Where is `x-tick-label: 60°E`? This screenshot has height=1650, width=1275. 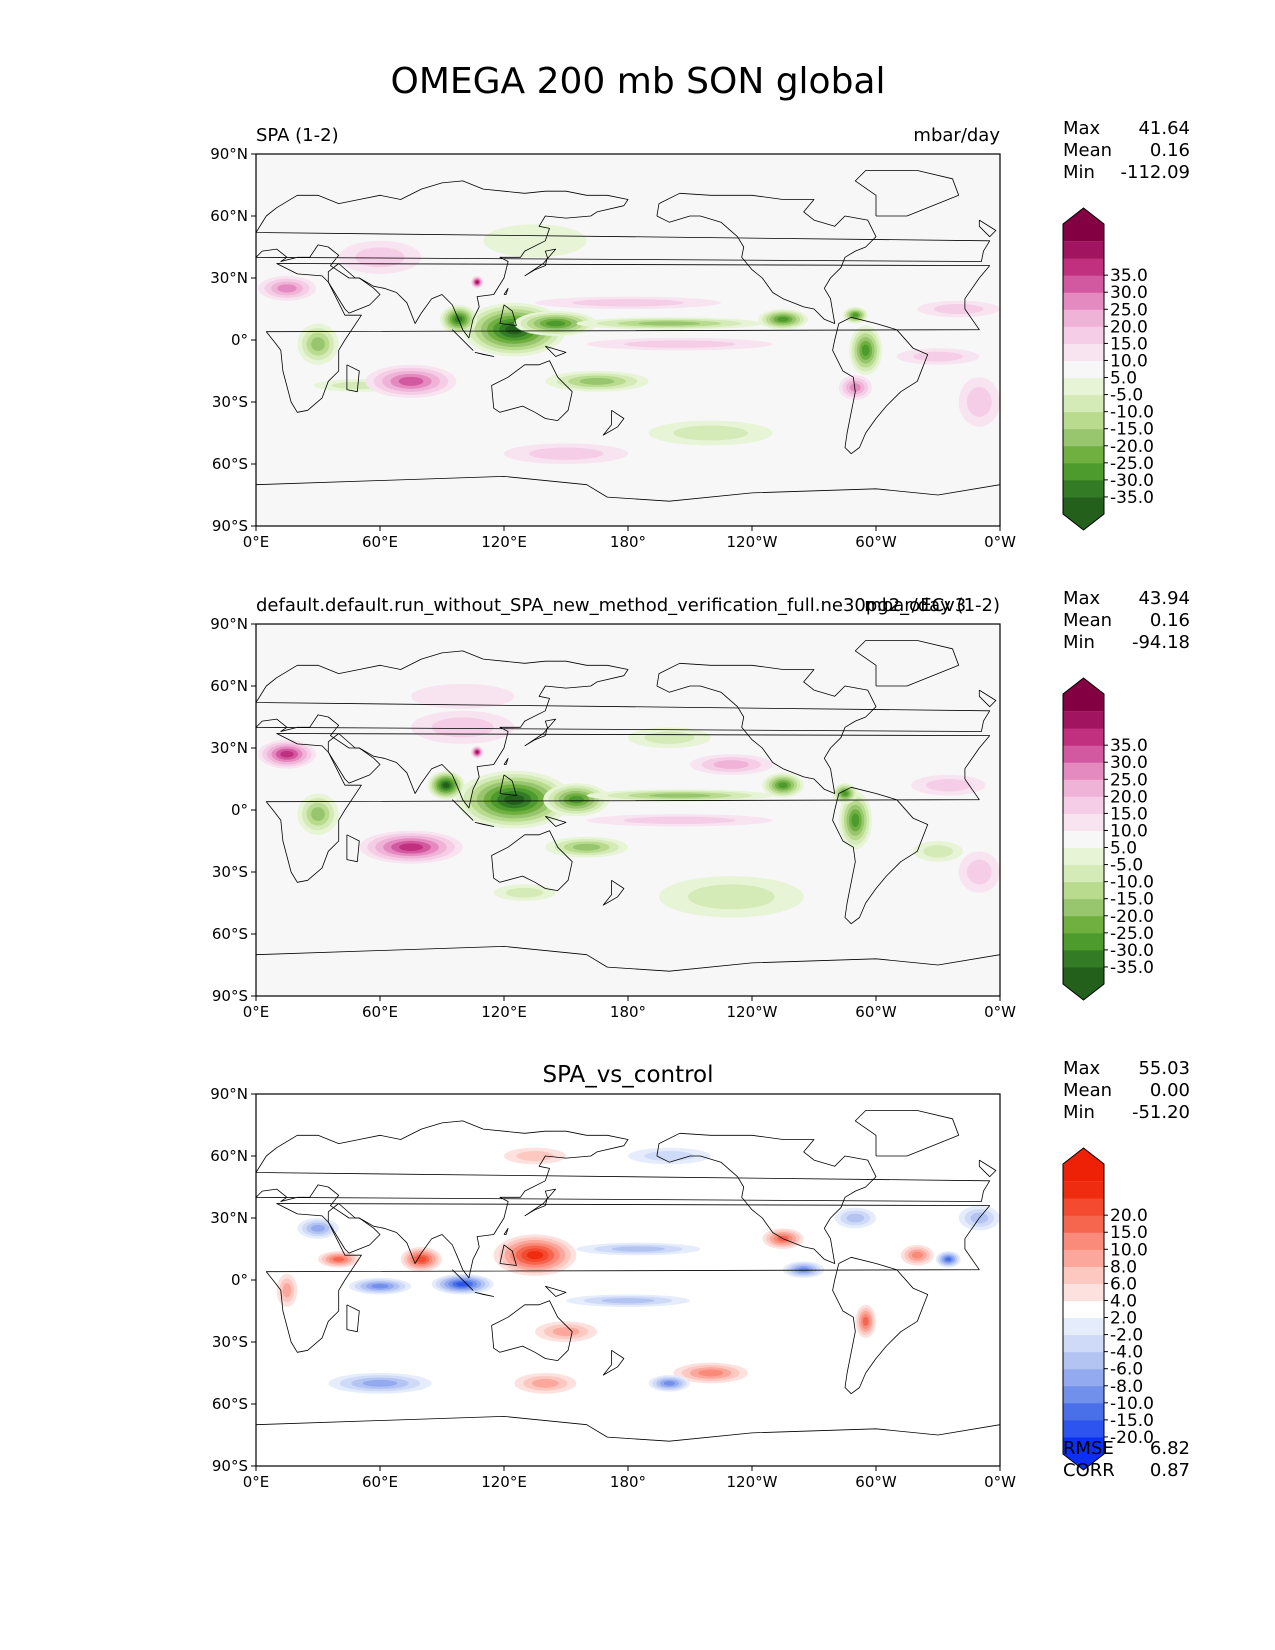 x-tick-label: 60°E is located at coordinates (380, 1482).